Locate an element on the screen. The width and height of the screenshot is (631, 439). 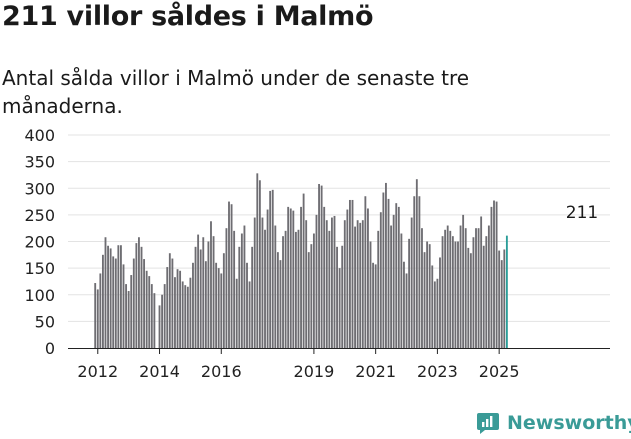
y-tick-label: 250 is located at coordinates (39, 215).